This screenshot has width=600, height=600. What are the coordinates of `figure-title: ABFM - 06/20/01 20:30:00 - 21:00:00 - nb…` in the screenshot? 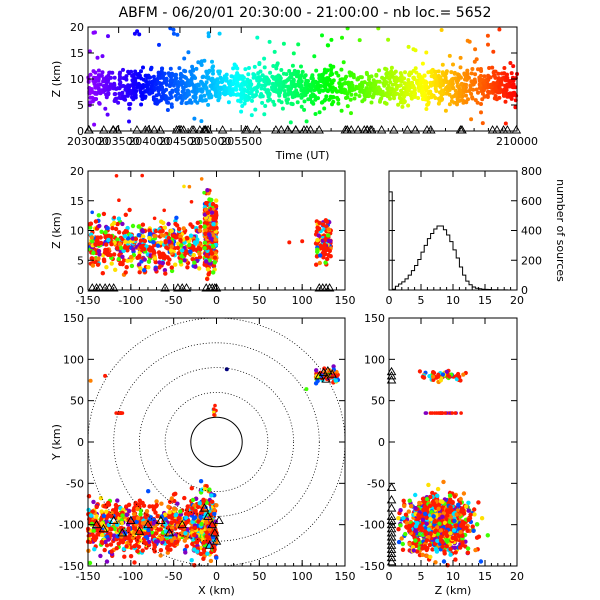 It's located at (305, 13).